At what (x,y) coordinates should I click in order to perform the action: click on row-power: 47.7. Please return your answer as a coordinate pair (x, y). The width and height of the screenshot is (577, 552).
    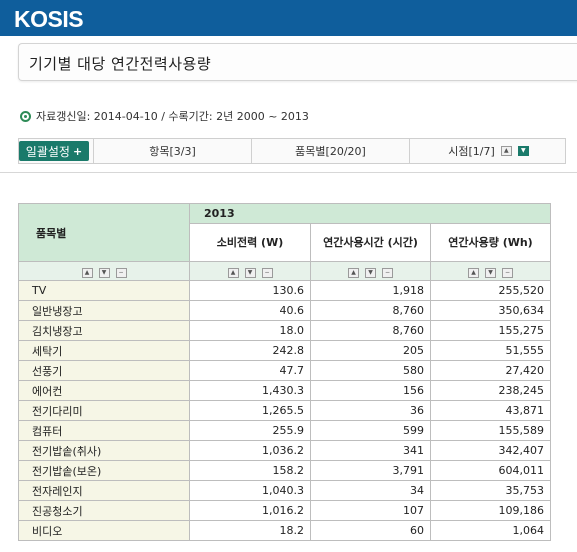
    Looking at the image, I should click on (250, 370).